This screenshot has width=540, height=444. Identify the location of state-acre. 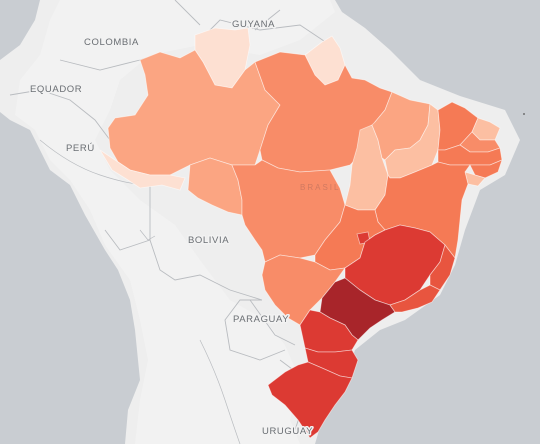
(142, 170).